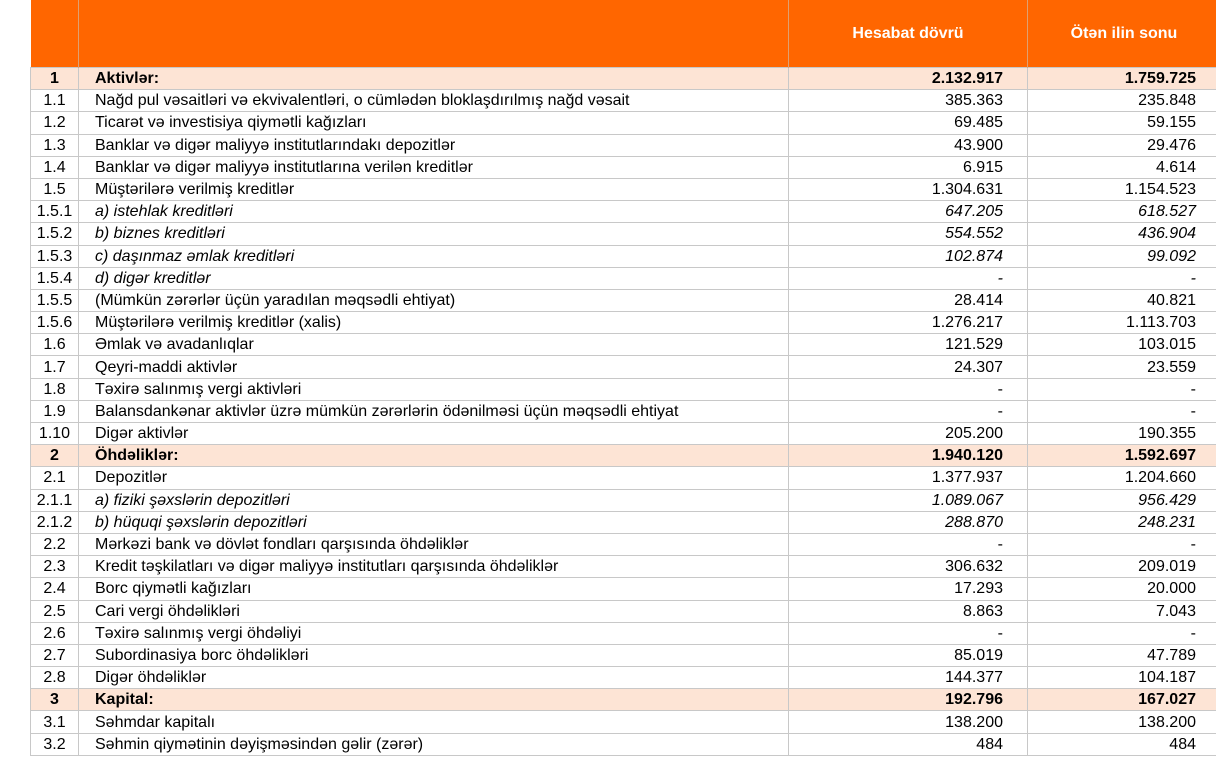 The height and width of the screenshot is (757, 1216). I want to click on previous-value: 20.000, so click(1121, 589).